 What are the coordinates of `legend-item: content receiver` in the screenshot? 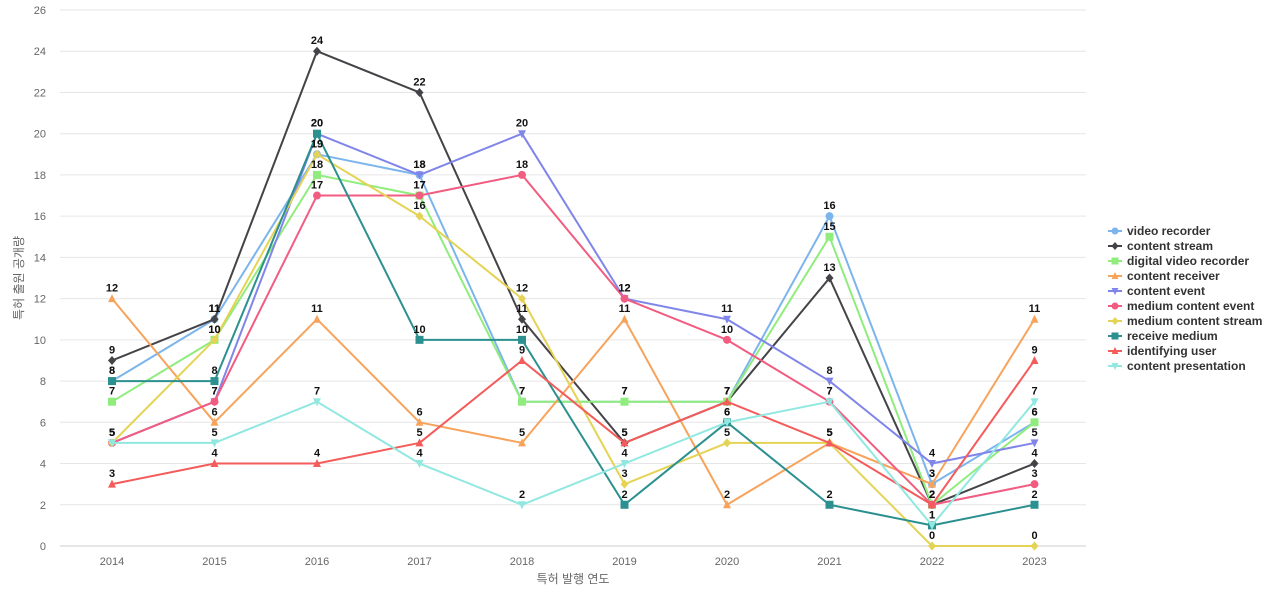 It's located at (1164, 276).